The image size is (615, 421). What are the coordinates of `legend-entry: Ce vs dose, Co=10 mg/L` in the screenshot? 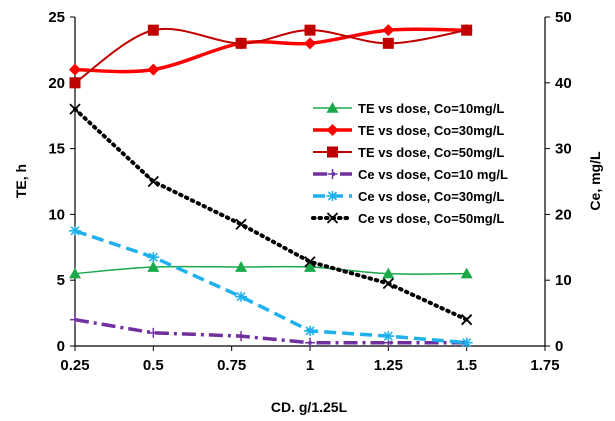 It's located at (410, 174).